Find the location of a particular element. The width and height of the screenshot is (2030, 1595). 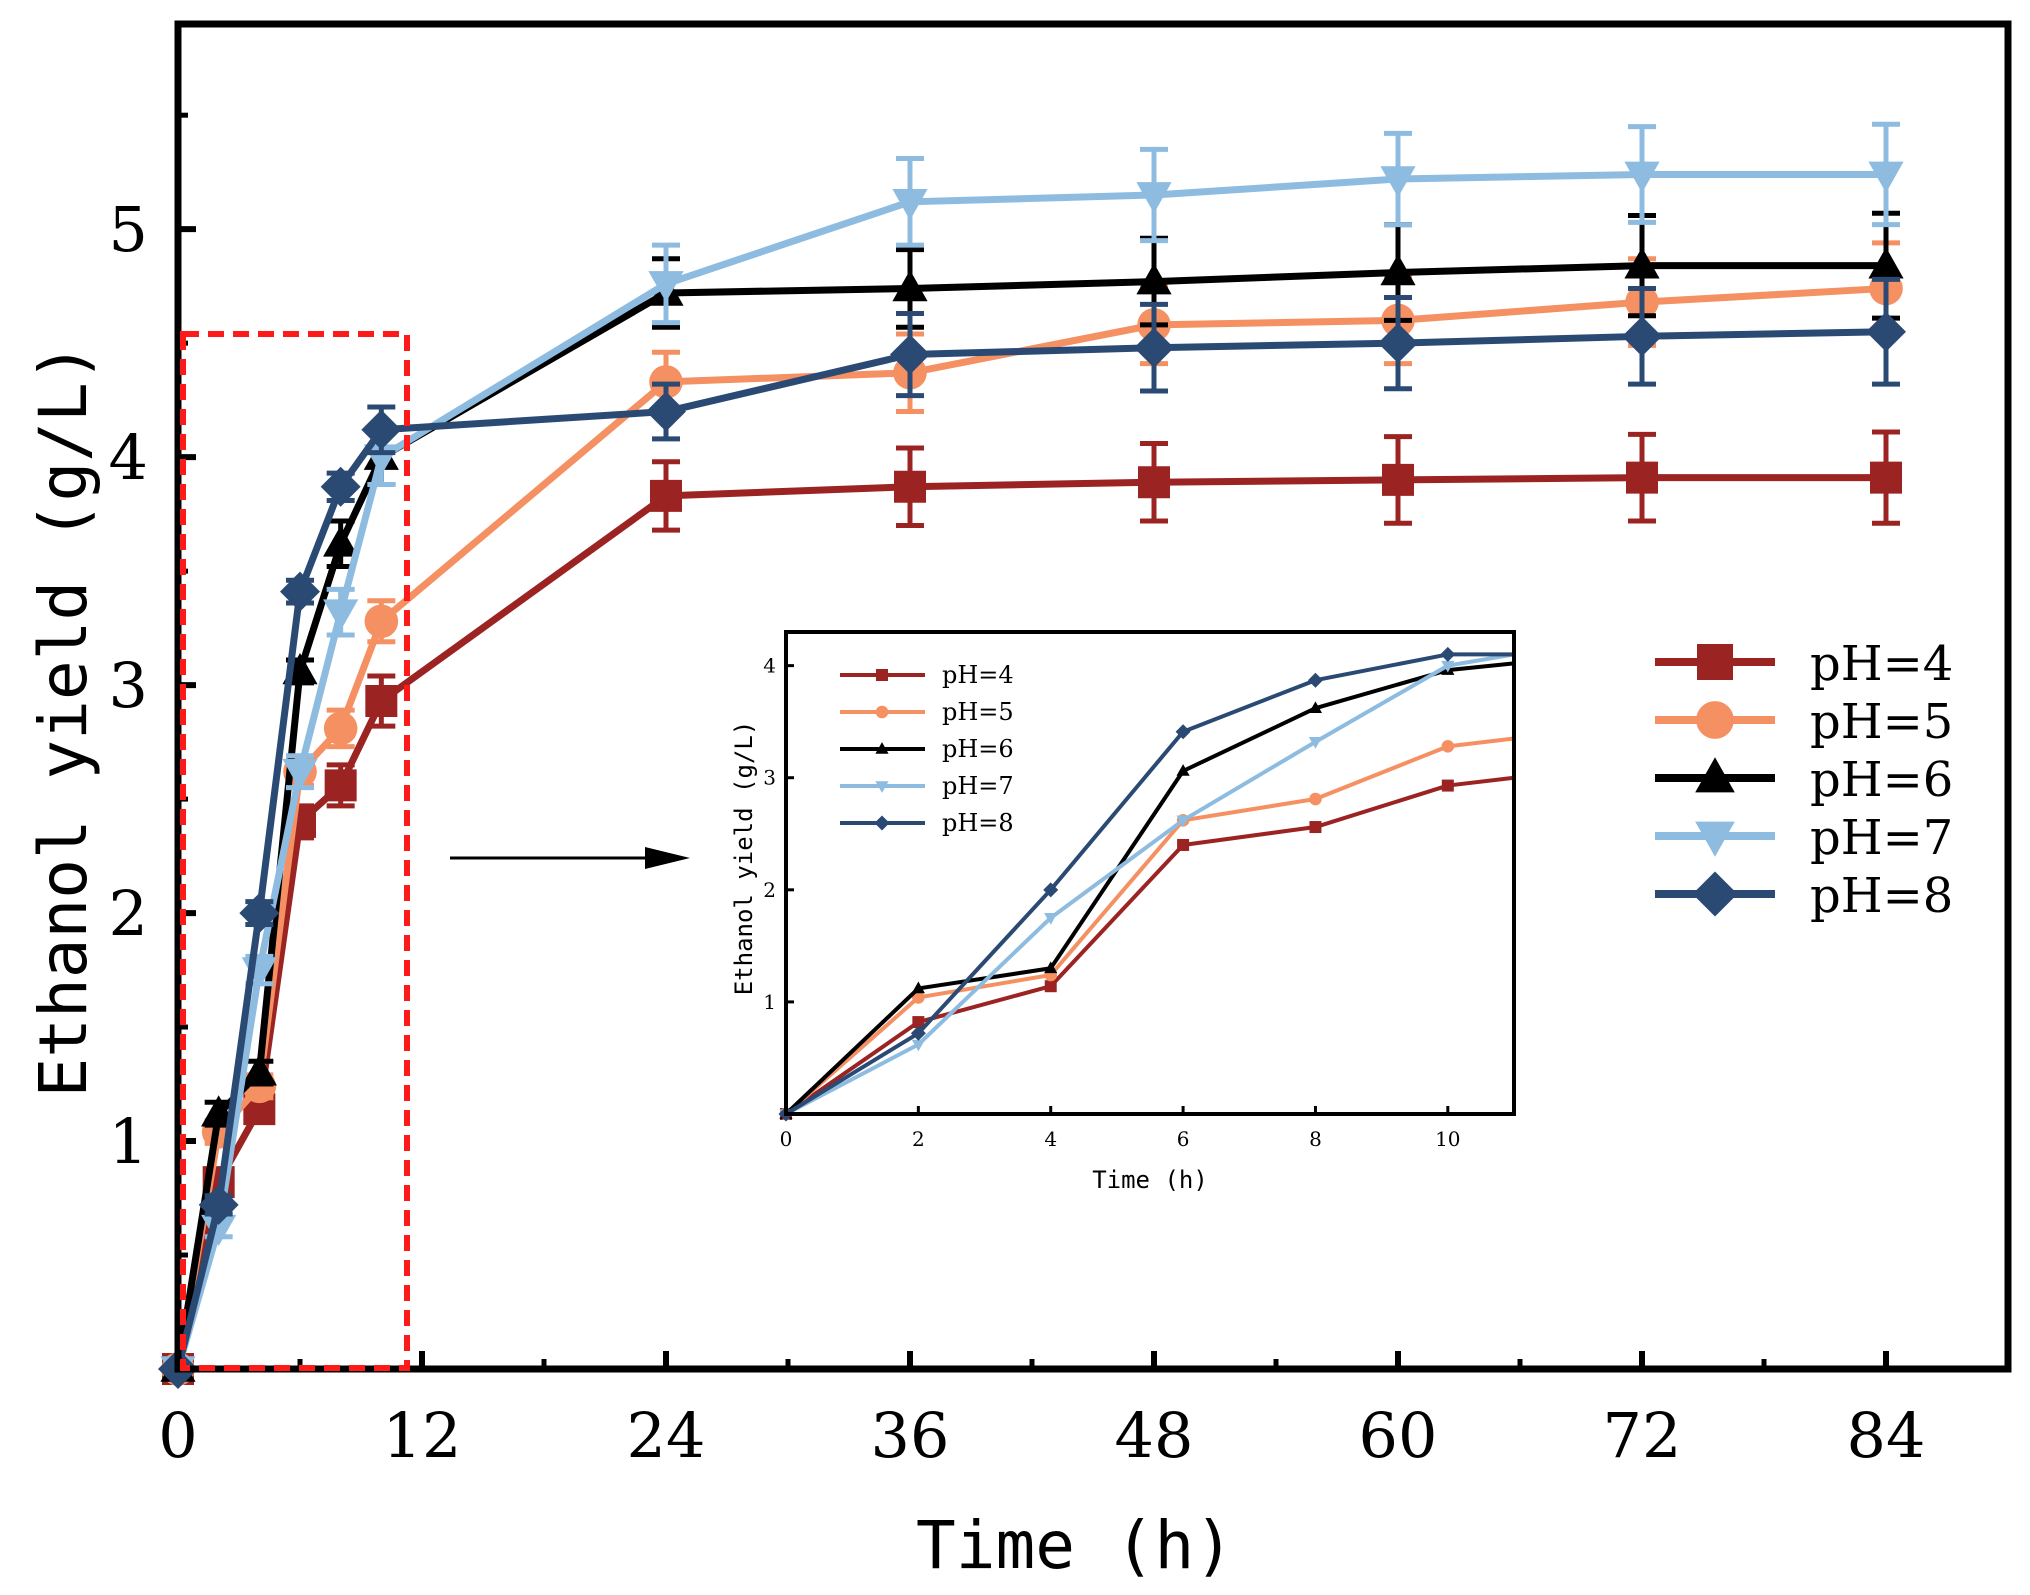

main-x-tick-label: 84 is located at coordinates (1886, 1435).